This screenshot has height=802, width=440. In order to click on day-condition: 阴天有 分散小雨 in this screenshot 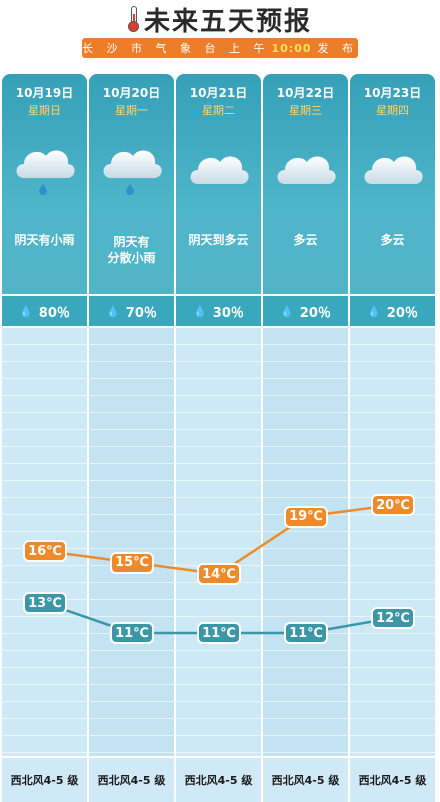, I will do `click(131, 250)`.